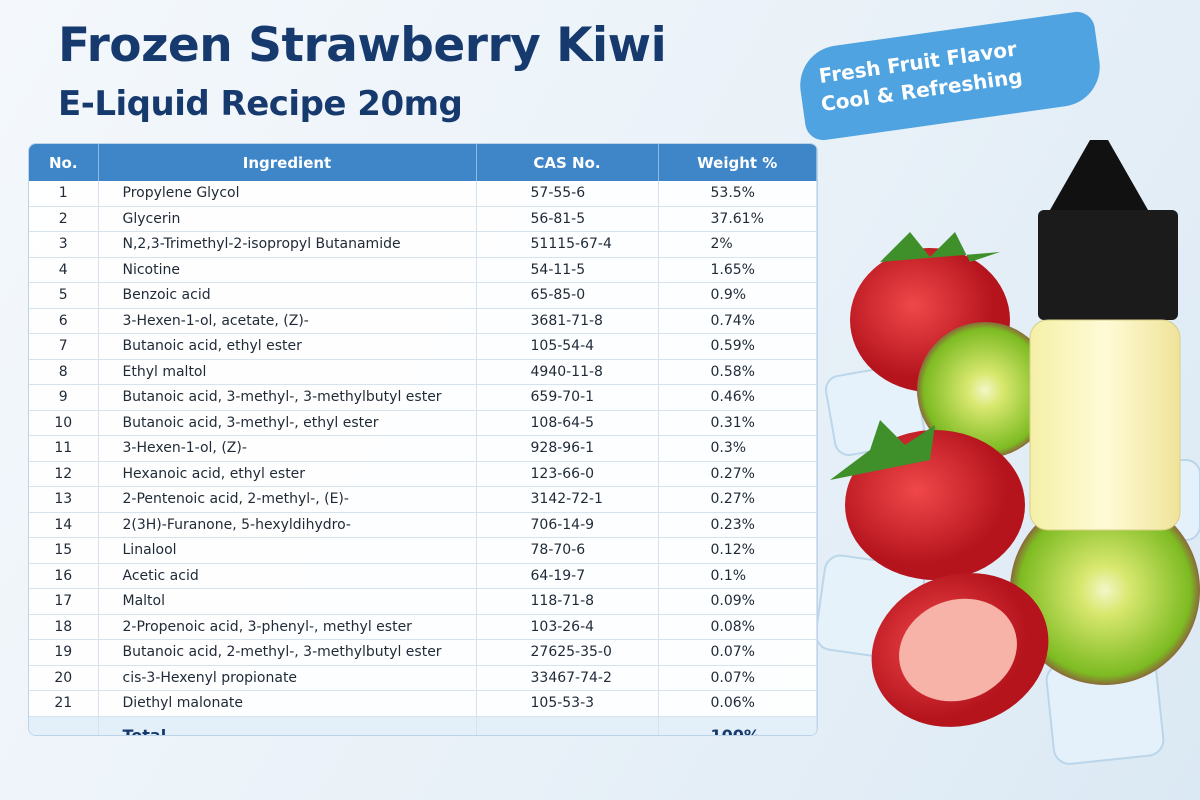 The width and height of the screenshot is (1200, 800). Describe the element at coordinates (64, 244) in the screenshot. I see `table-cell: 3` at that location.